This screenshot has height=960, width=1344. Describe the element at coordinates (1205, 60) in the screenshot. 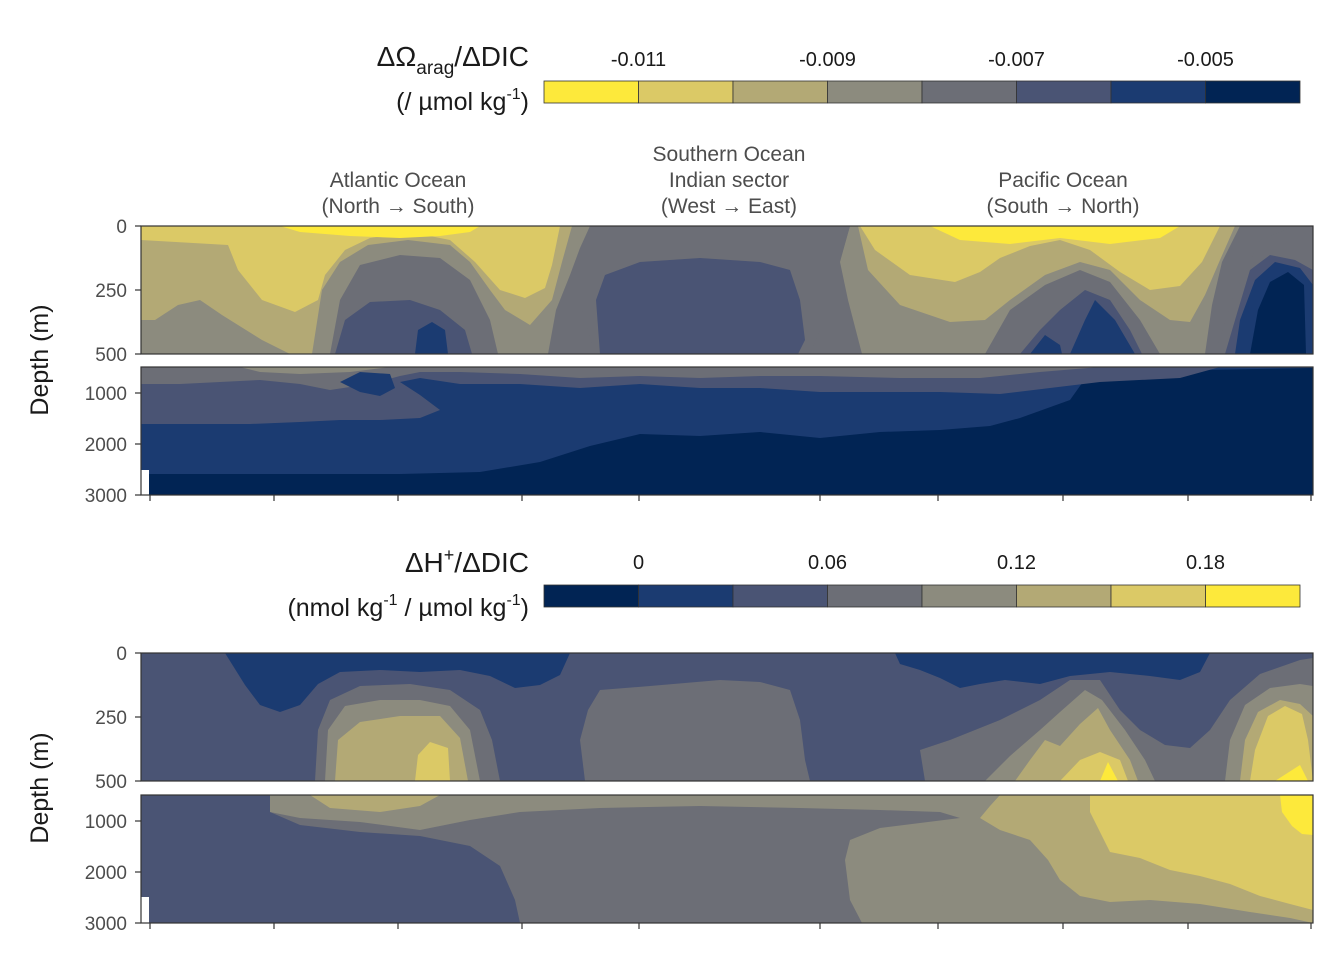

I see `legend-tick-label: -0.005` at that location.